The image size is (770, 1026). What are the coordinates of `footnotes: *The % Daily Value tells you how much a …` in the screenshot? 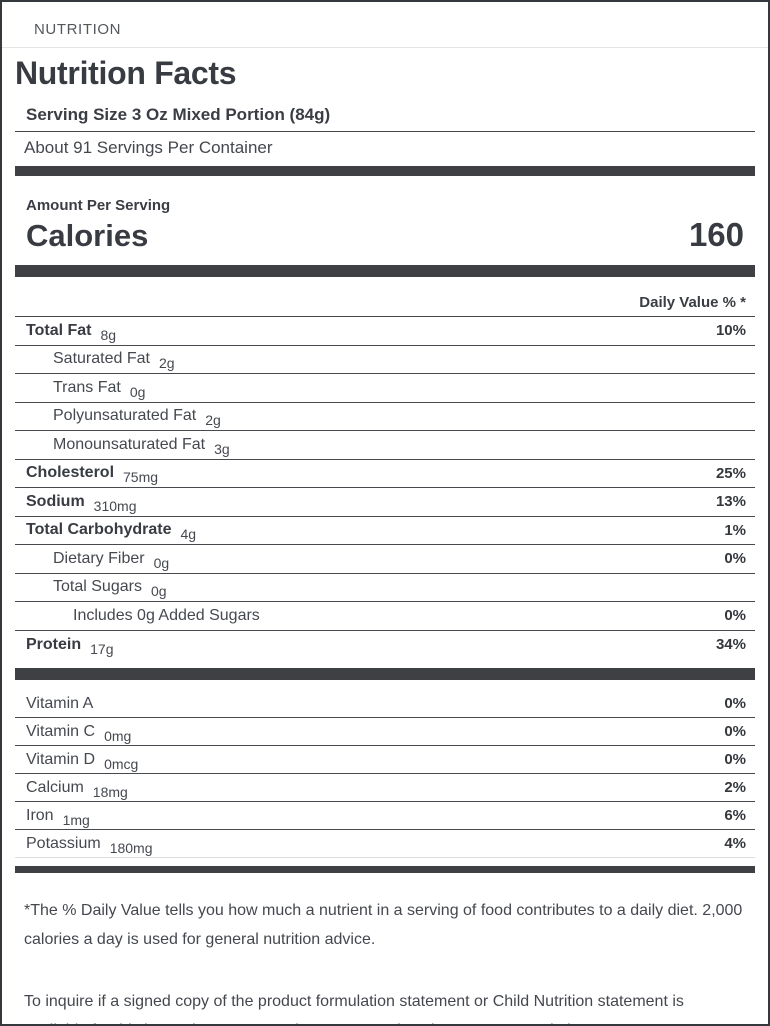 It's located at (385, 948).